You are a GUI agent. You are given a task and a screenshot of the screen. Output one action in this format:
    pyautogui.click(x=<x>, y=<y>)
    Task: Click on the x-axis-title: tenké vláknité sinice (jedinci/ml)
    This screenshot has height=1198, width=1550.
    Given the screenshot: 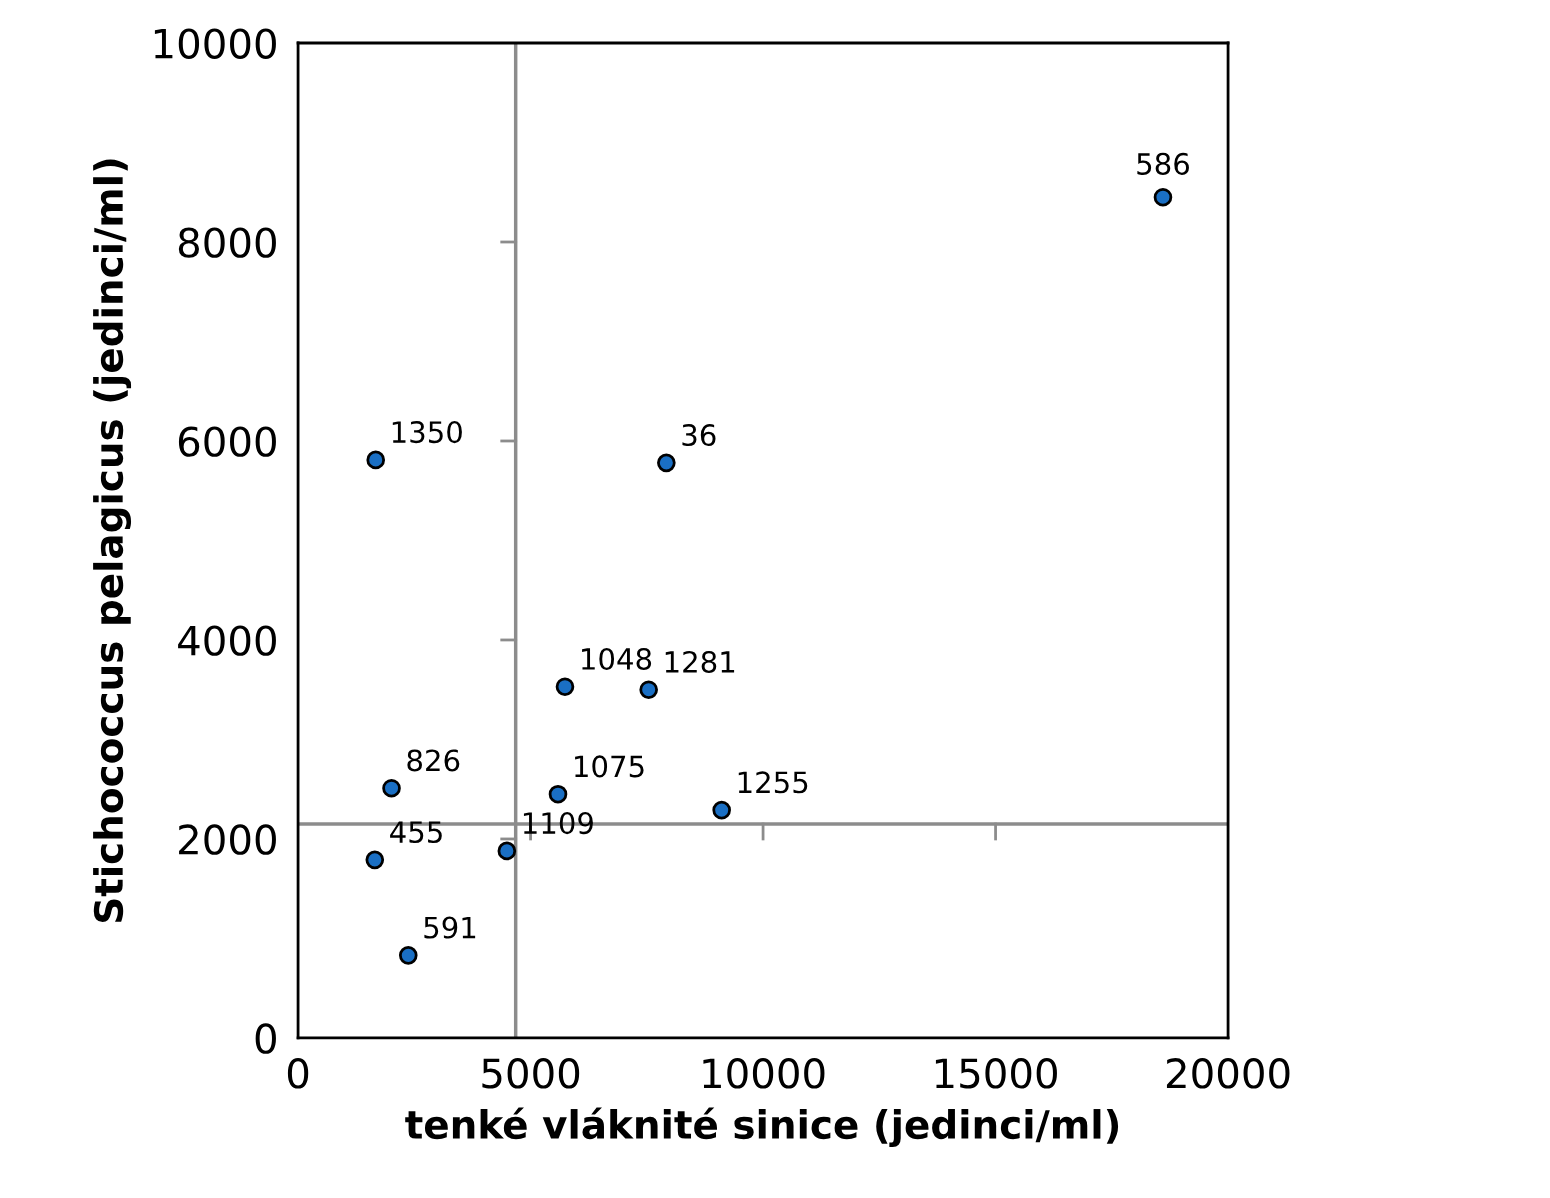 What is the action you would take?
    pyautogui.click(x=762, y=1127)
    